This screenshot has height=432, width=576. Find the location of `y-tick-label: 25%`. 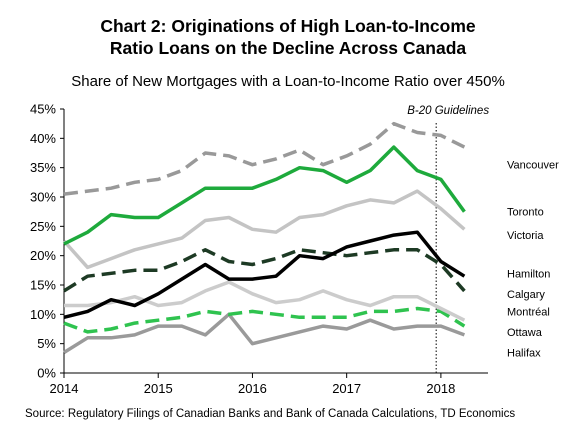

y-tick-label: 25% is located at coordinates (43, 226).